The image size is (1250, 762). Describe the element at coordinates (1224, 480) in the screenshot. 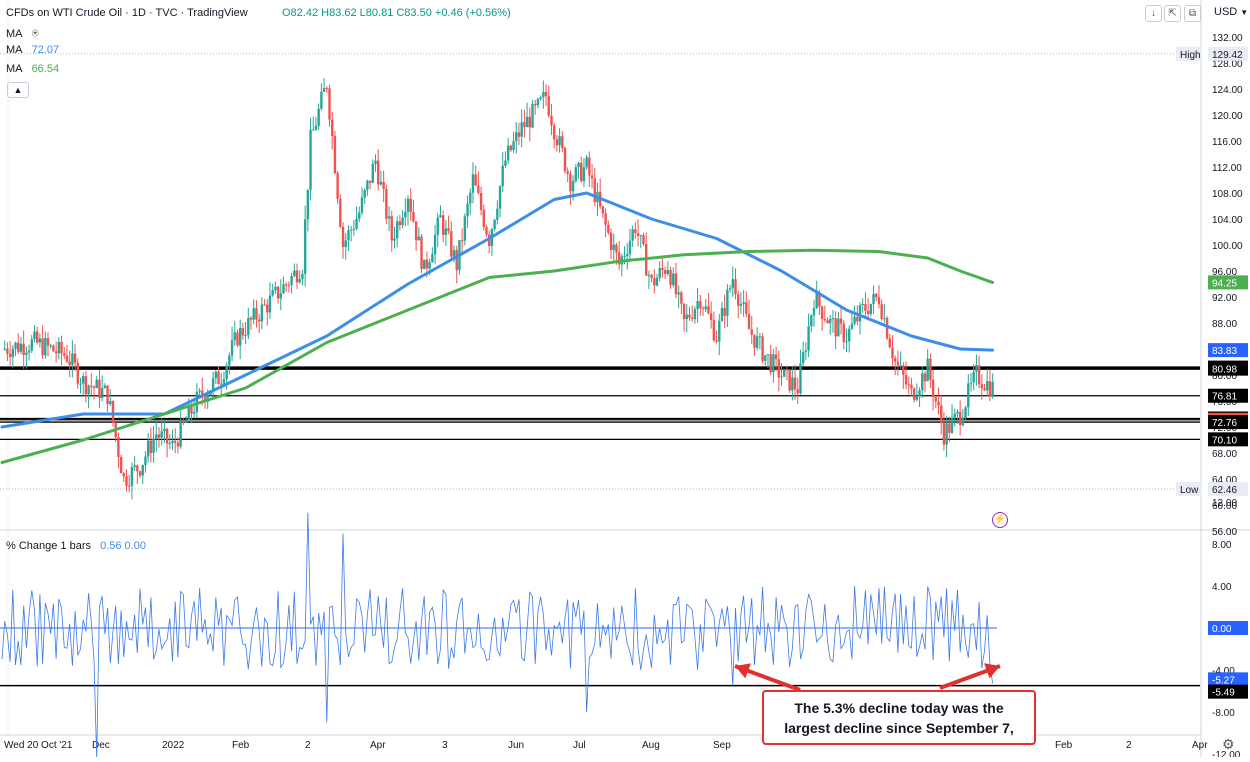

I see `price-tick-label: 64.00` at that location.